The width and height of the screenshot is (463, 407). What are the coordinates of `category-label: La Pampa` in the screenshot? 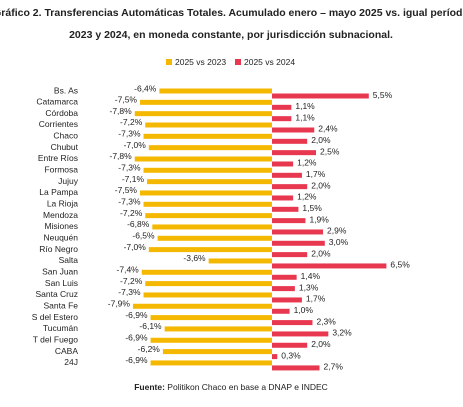 It's located at (58, 192).